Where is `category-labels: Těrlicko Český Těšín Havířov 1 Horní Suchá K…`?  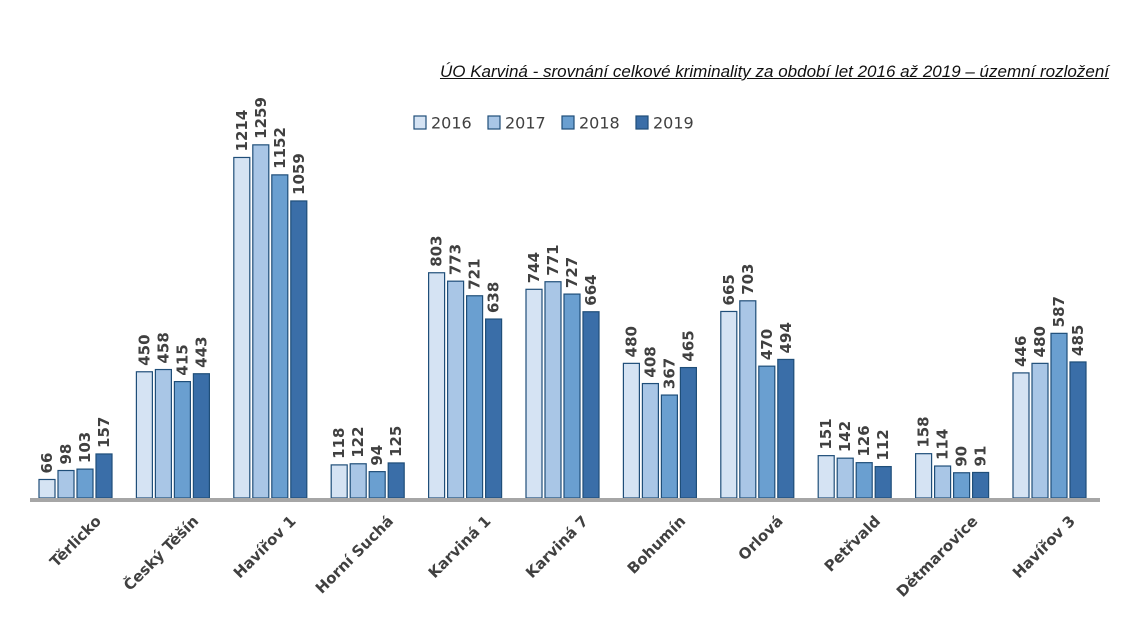 category-labels: Těrlicko Český Těšín Havířov 1 Horní Suchá K… is located at coordinates (562, 555).